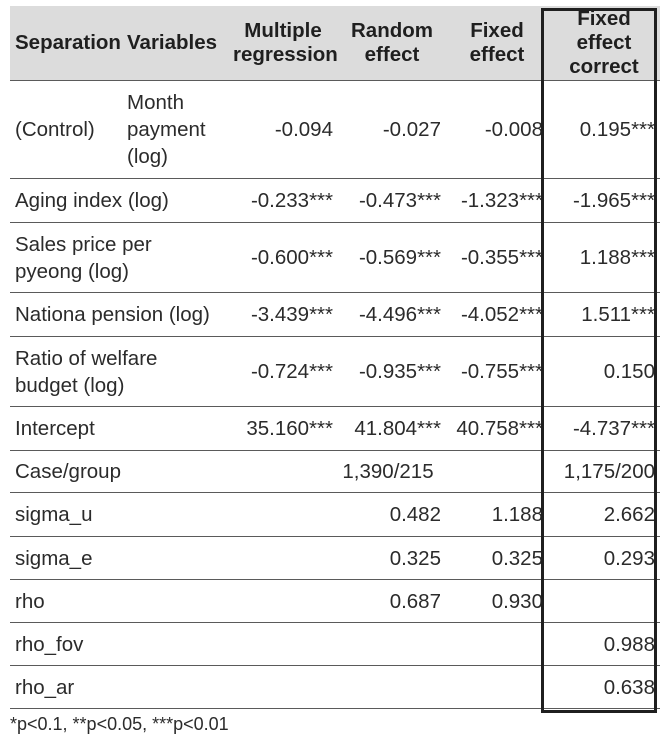 This screenshot has width=670, height=746. What do you see at coordinates (604, 257) in the screenshot?
I see `cell-correct: 1.188***` at bounding box center [604, 257].